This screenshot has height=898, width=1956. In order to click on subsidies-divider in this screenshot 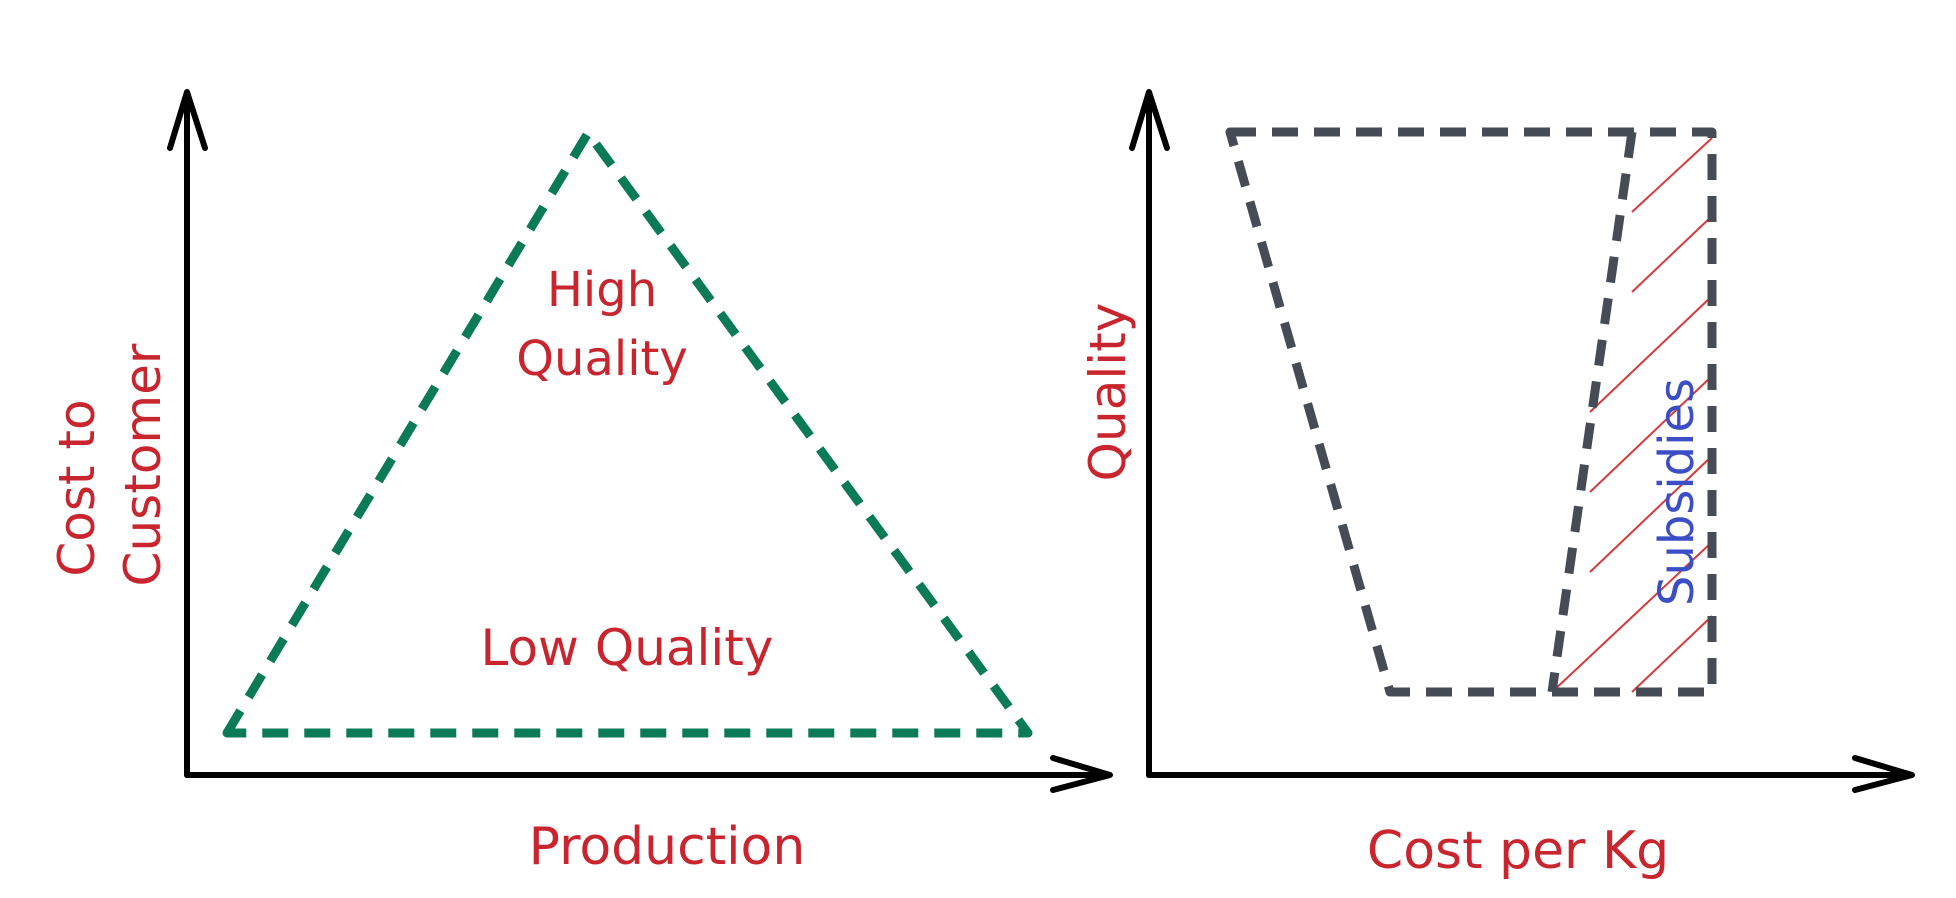, I will do `click(1592, 412)`.